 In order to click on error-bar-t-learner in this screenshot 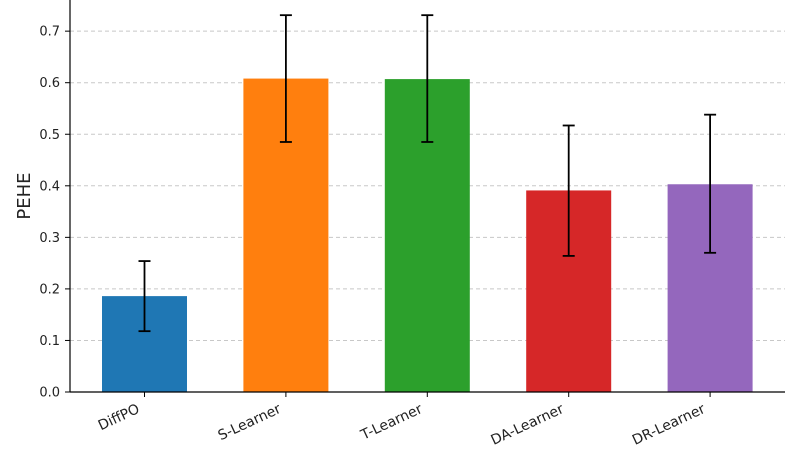, I will do `click(427, 78)`.